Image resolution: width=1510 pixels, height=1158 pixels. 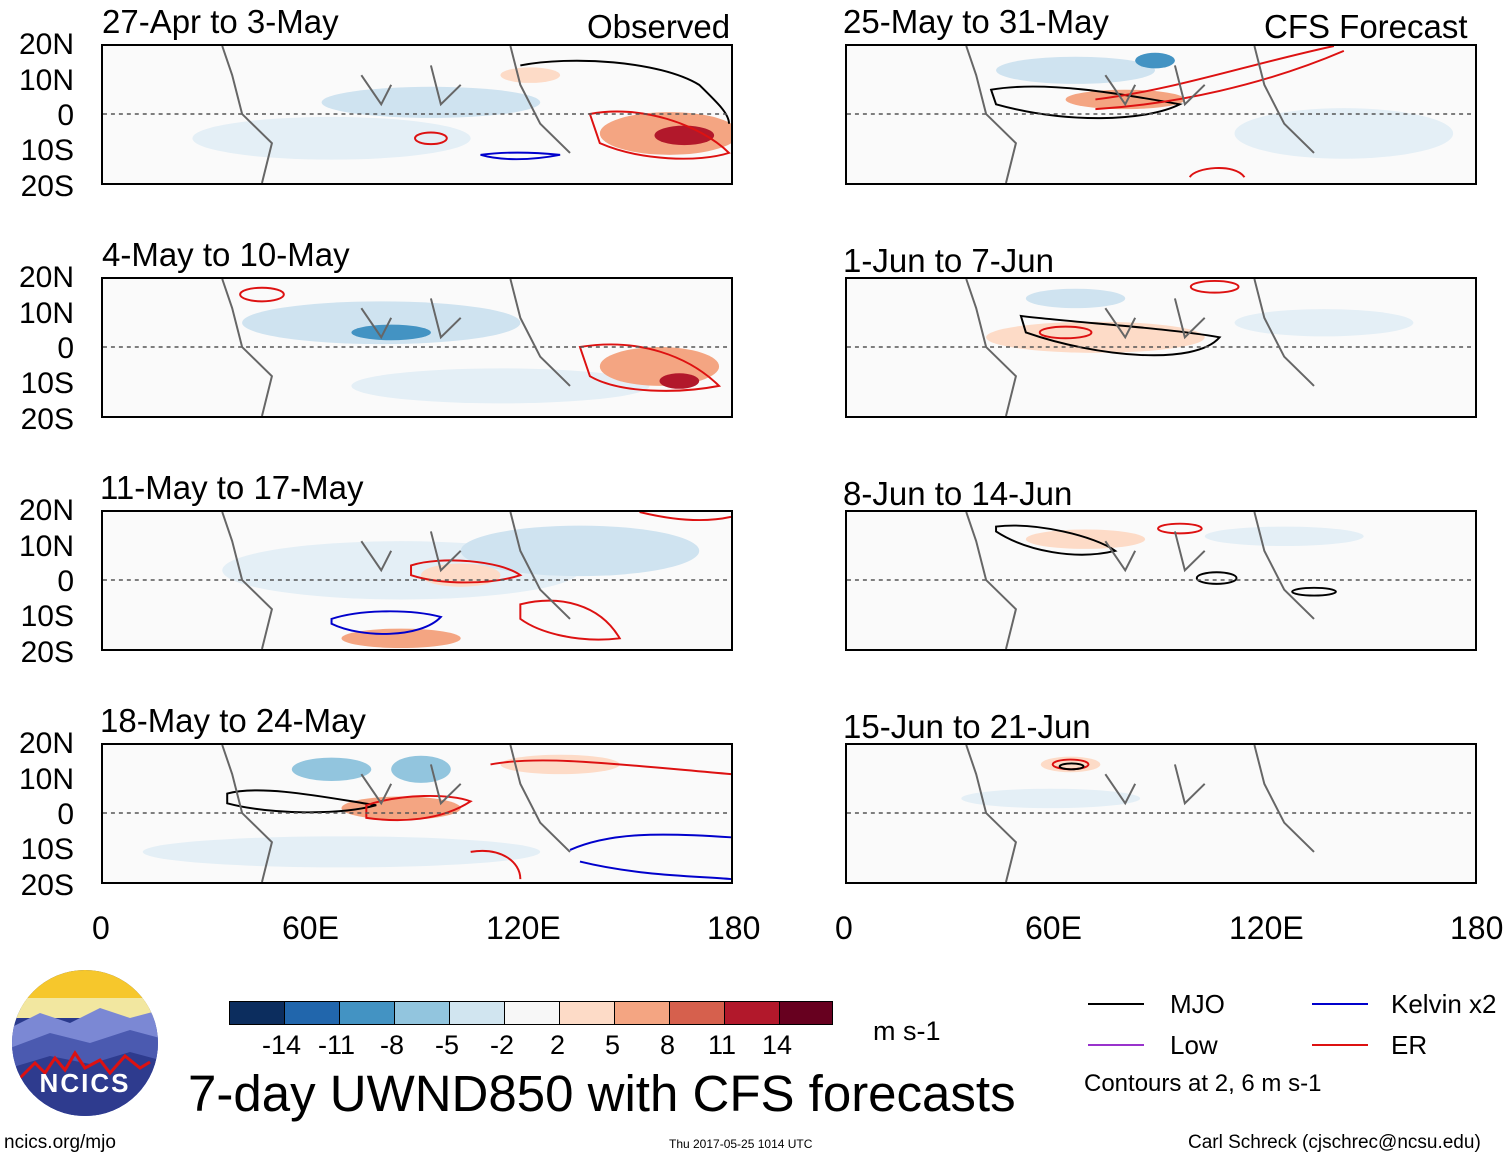 What do you see at coordinates (1116, 1004) in the screenshot?
I see `legend-line-mjo` at bounding box center [1116, 1004].